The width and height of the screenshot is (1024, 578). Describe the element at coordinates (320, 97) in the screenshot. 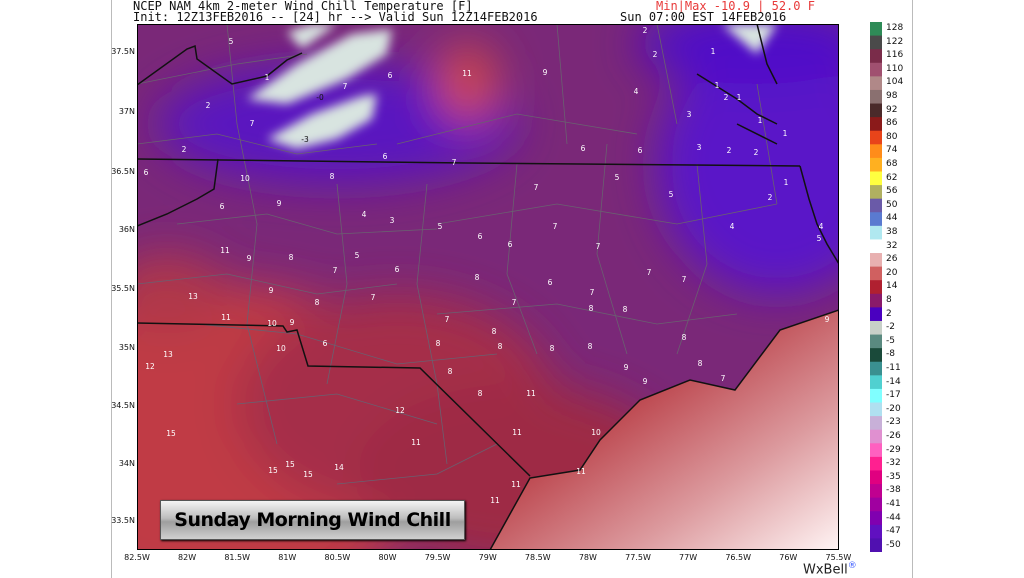

I see `point-value: -0` at that location.